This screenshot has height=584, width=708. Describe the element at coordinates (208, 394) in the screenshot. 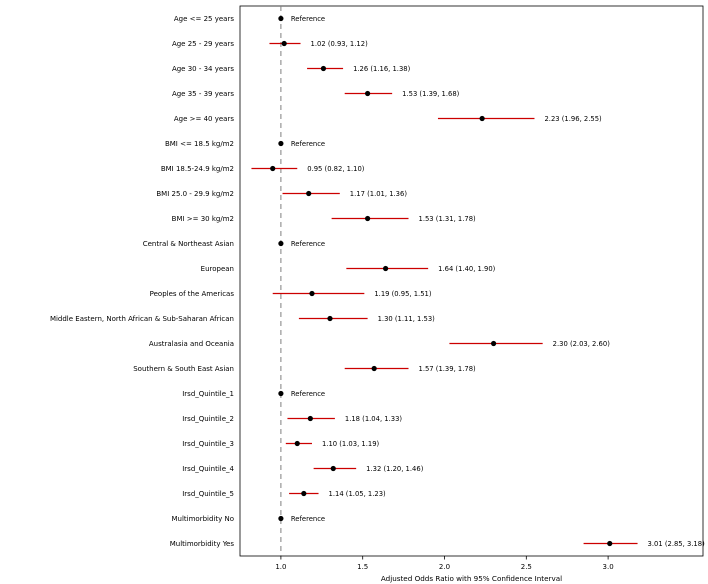

I see `row-label: Irsd_Quintile_1` at that location.